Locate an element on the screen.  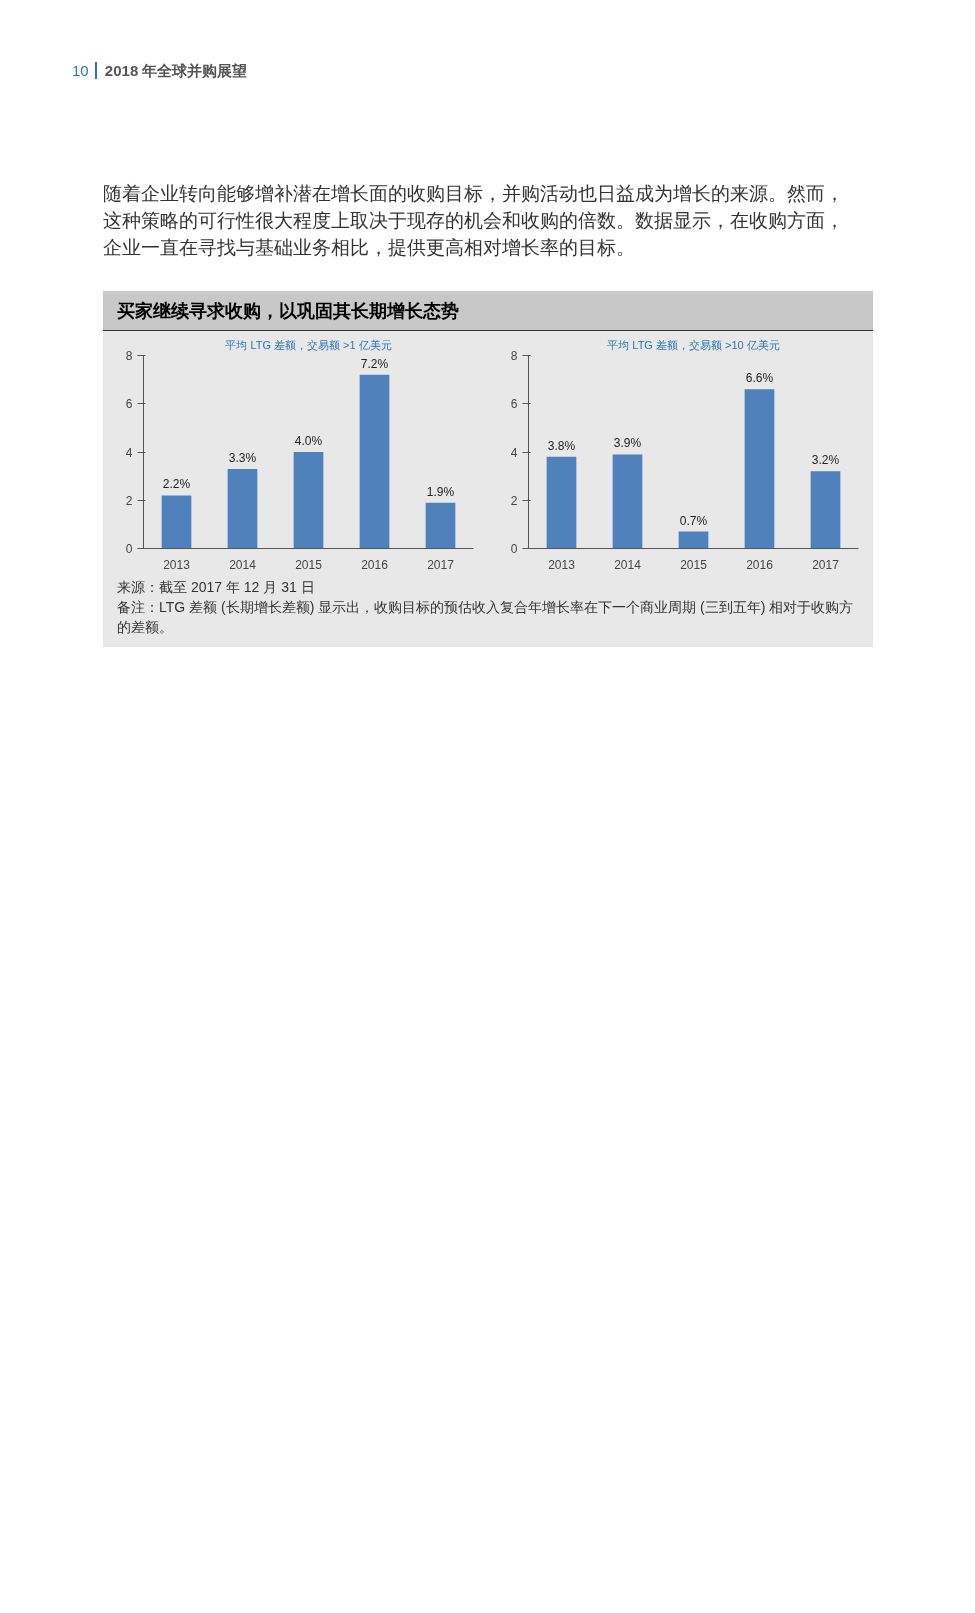
text: 10 is located at coordinates (84, 70).